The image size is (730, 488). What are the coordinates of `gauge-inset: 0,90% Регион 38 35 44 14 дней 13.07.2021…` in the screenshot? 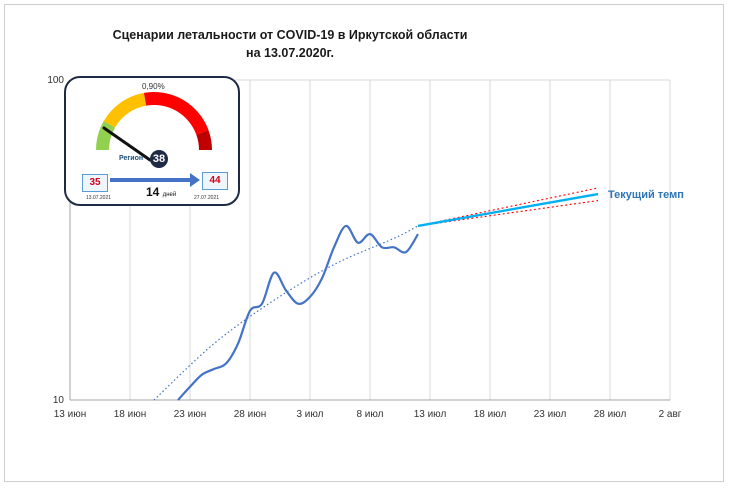 It's located at (152, 141).